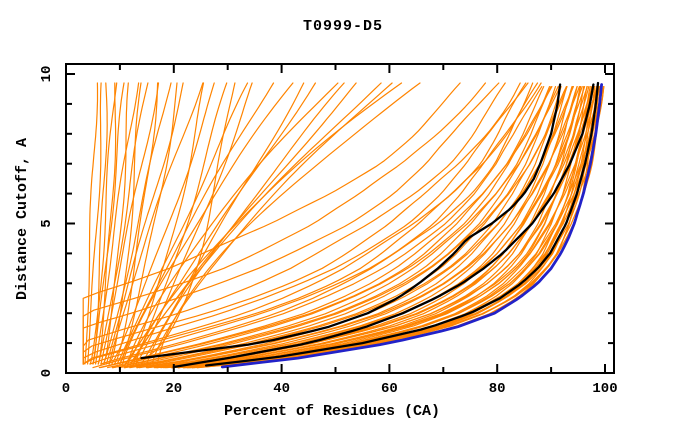 The height and width of the screenshot is (440, 680). Describe the element at coordinates (47, 74) in the screenshot. I see `y-tick-label: 10` at that location.